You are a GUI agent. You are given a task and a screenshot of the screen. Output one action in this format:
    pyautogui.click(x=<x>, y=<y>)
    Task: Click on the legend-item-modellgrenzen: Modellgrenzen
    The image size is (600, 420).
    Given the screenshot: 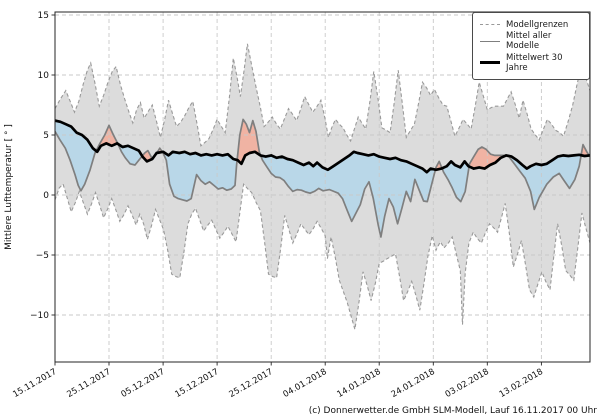 What is the action you would take?
    pyautogui.click(x=531, y=25)
    